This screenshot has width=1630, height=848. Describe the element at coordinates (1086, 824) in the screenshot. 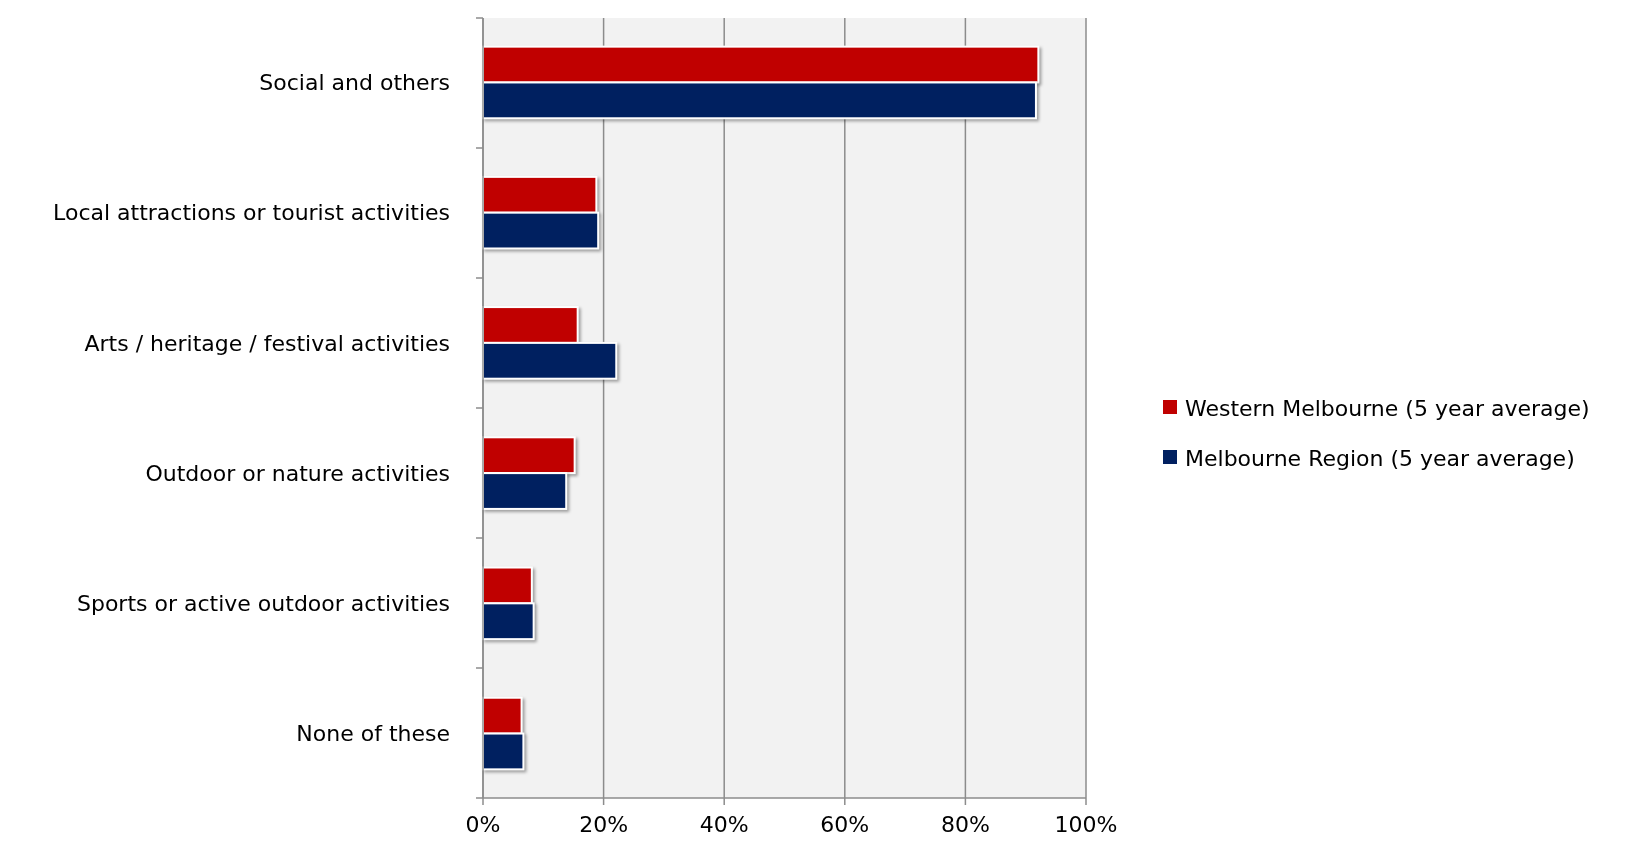

I see `x-tick-label: 100%` at that location.